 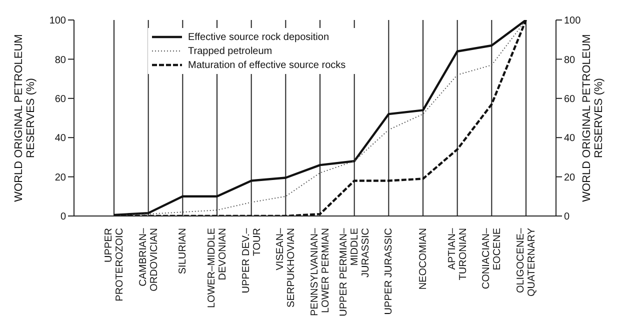 I want to click on x-tick-label: OLIGOCENE–QUATERNARY, so click(x=527, y=262).